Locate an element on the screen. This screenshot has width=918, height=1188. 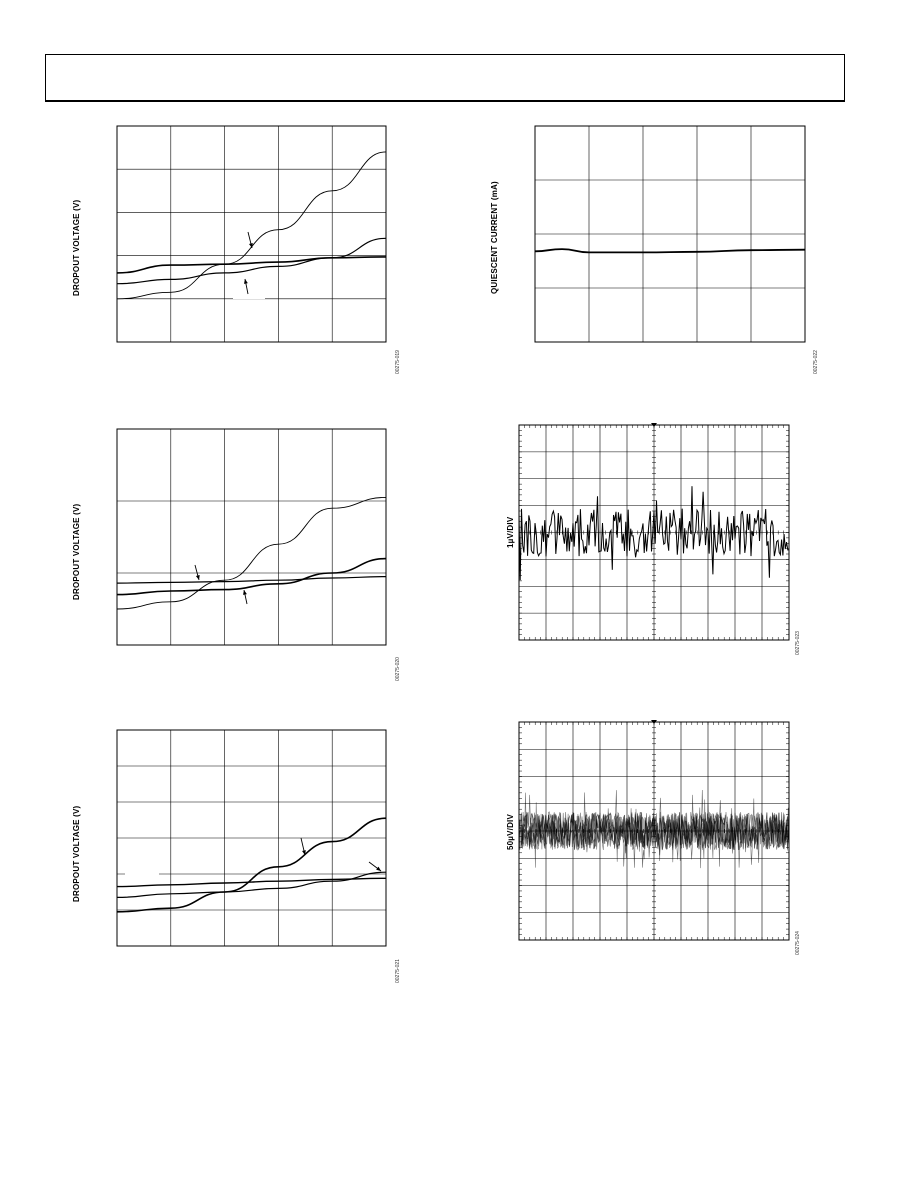
figure-id: 00275-020 is located at coordinates (398, 669).